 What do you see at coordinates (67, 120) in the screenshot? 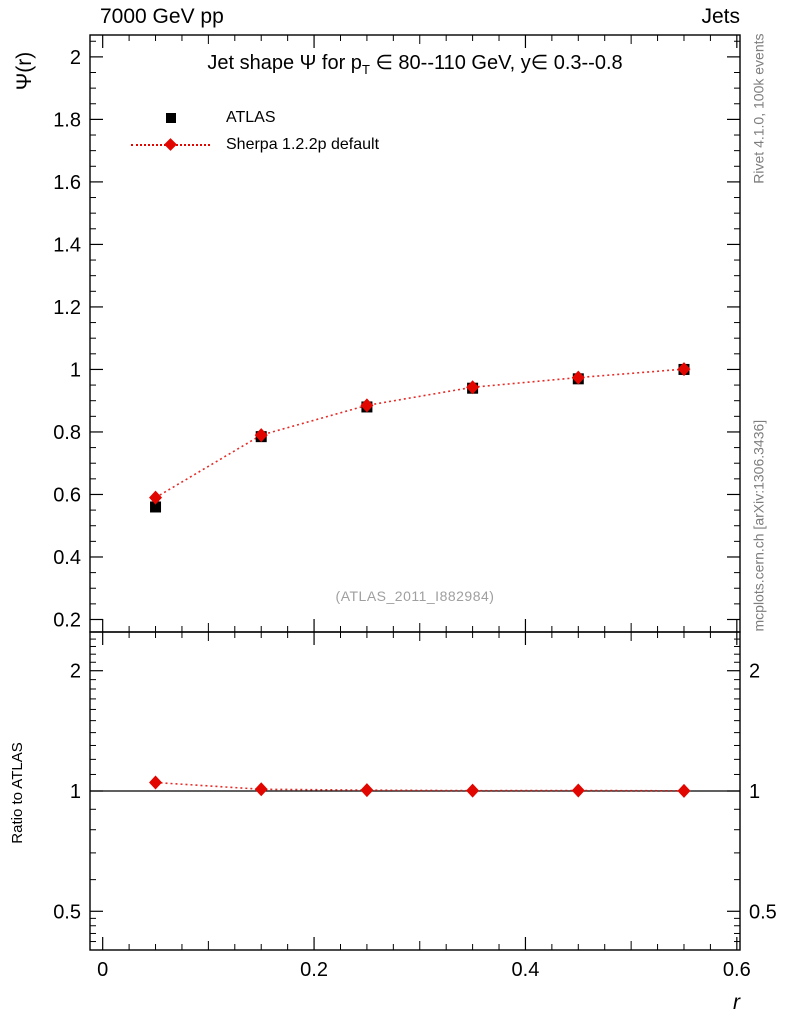
I see `y-tick-label: 1.8` at bounding box center [67, 120].